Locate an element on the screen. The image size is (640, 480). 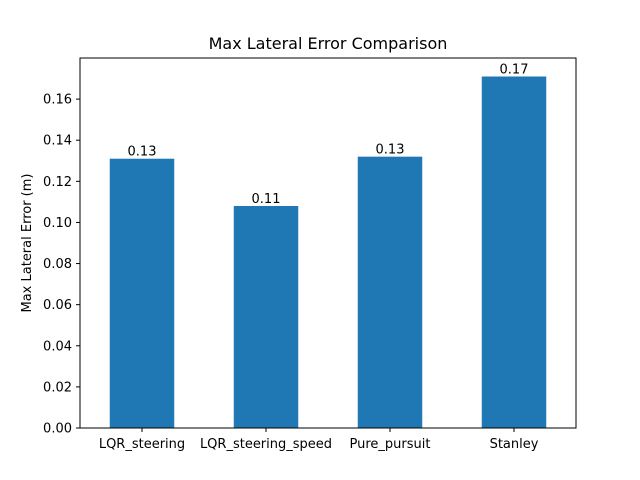
x-tick-label: Pure_pursuit is located at coordinates (390, 444).